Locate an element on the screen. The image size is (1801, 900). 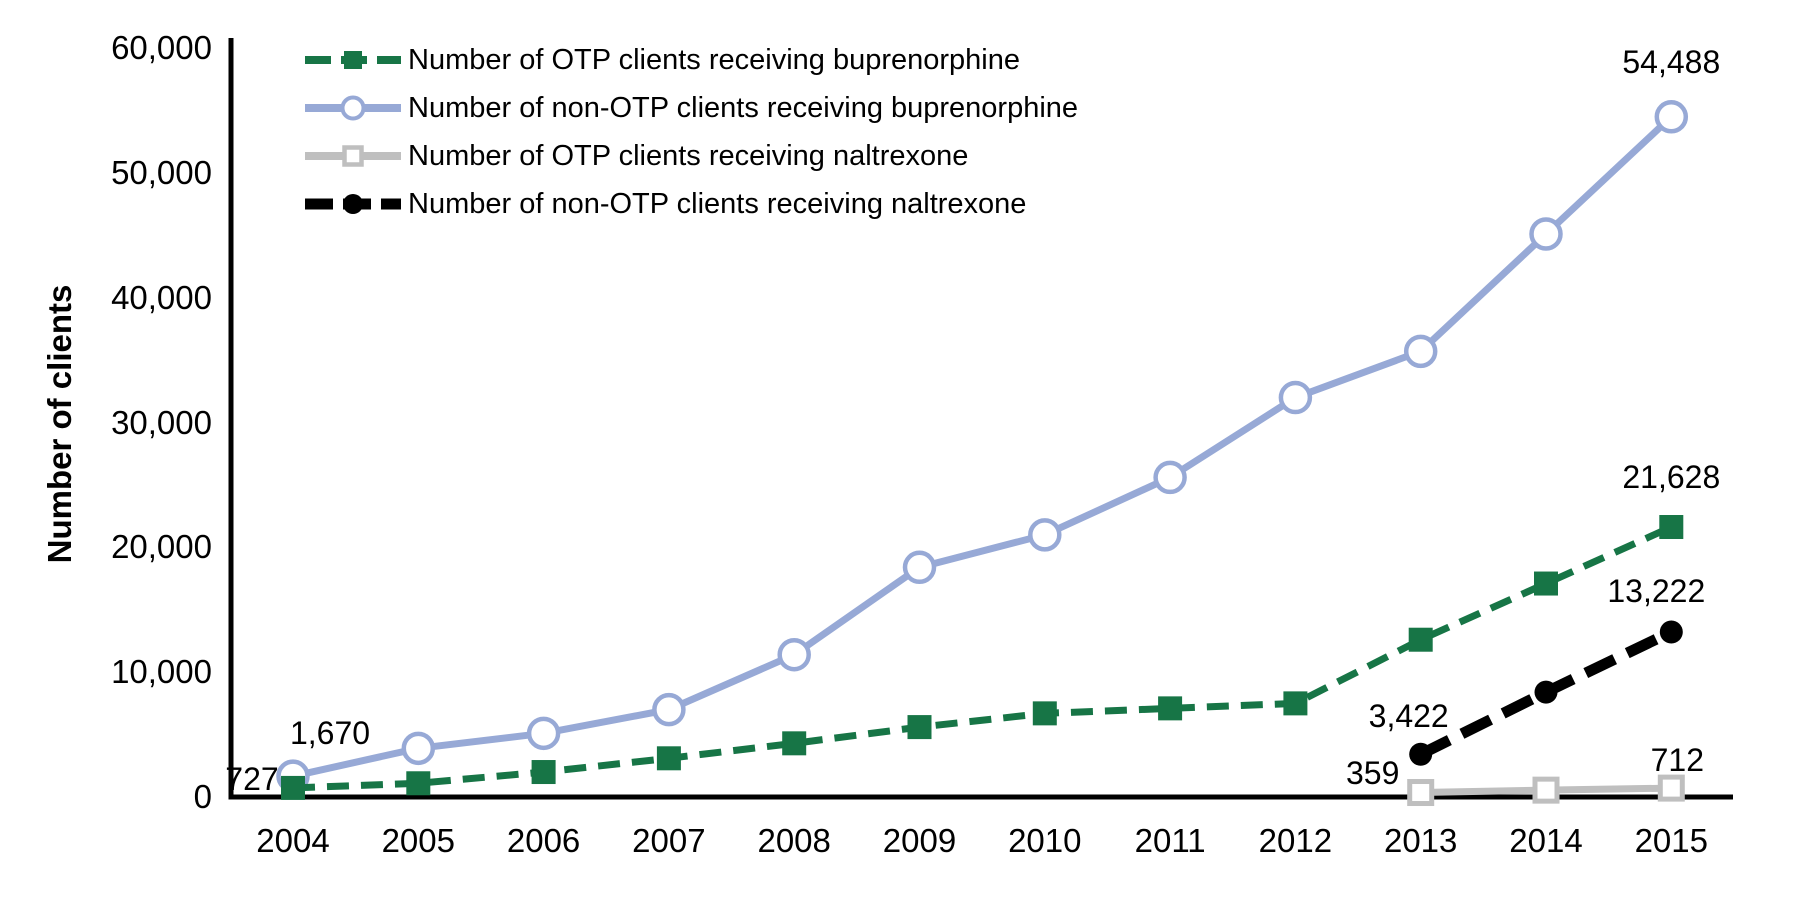
data-point-label: 21,628 is located at coordinates (1671, 477).